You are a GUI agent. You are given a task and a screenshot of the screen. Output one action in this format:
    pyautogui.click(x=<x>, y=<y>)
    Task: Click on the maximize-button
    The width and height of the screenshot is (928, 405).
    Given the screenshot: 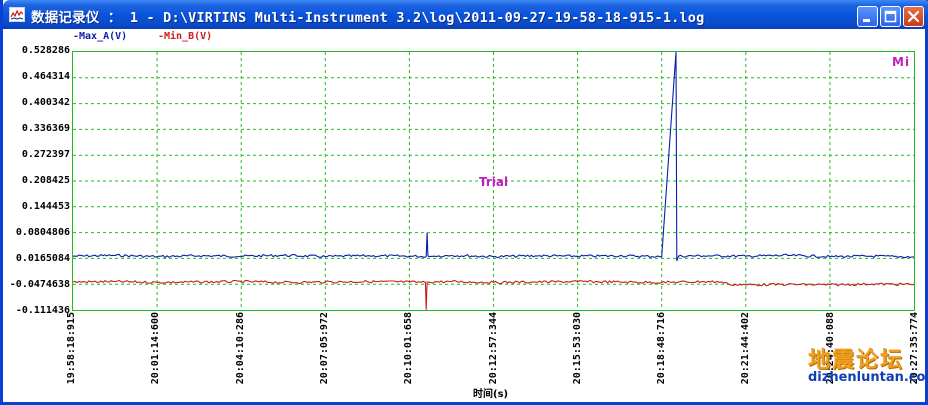 What is the action you would take?
    pyautogui.click(x=890, y=16)
    